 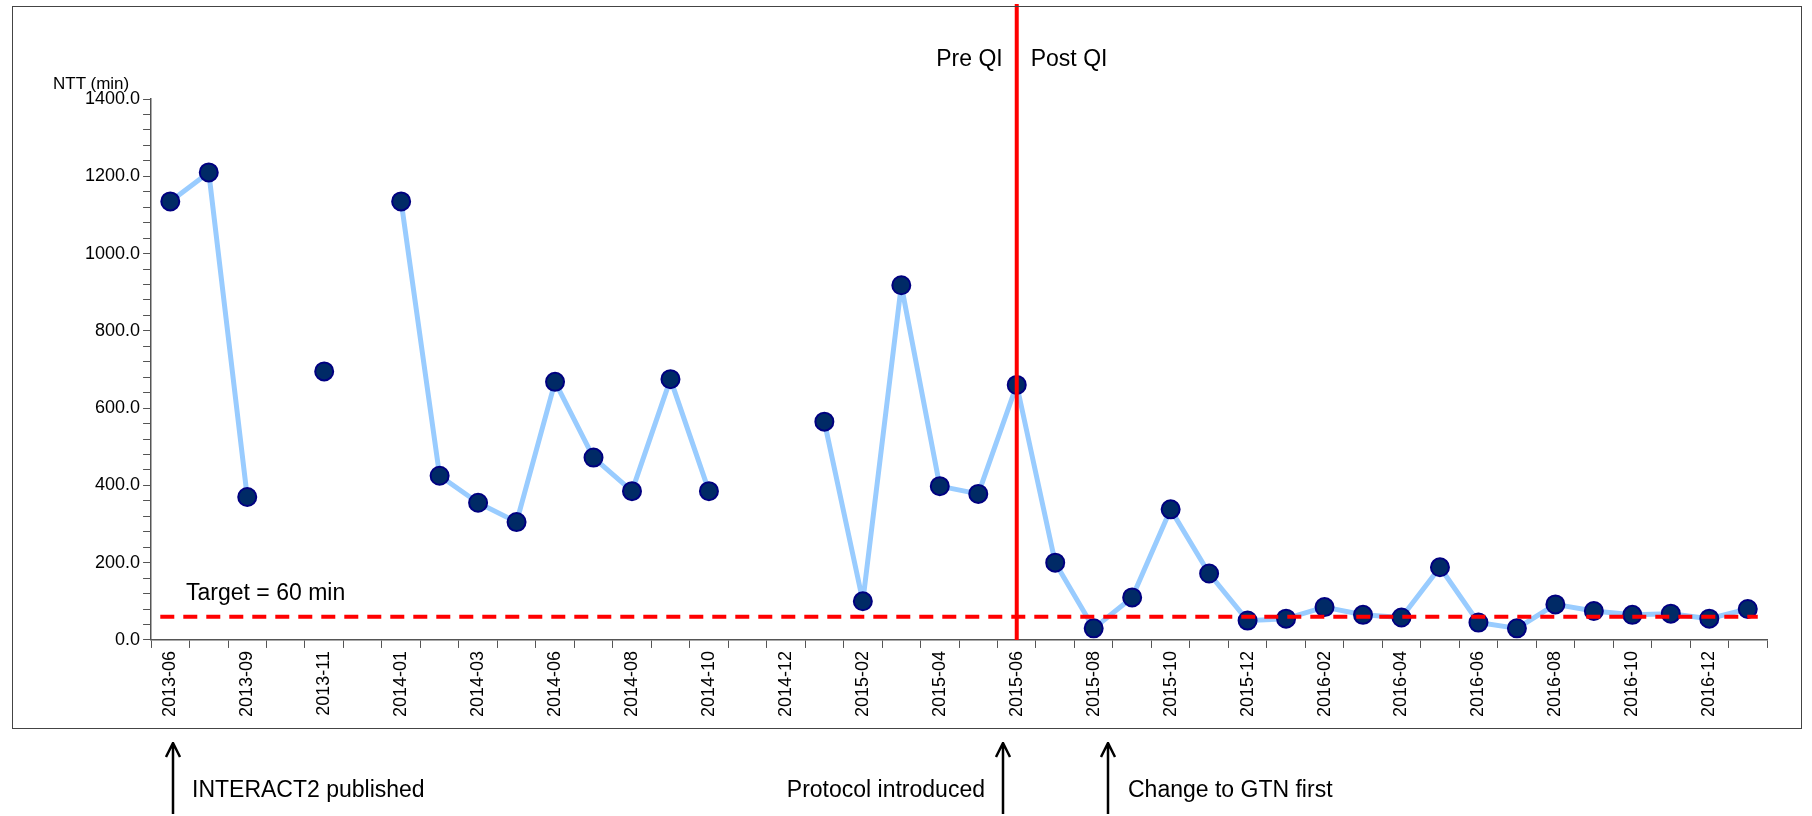 I want to click on x-tick-label: 2013-06, so click(x=169, y=683).